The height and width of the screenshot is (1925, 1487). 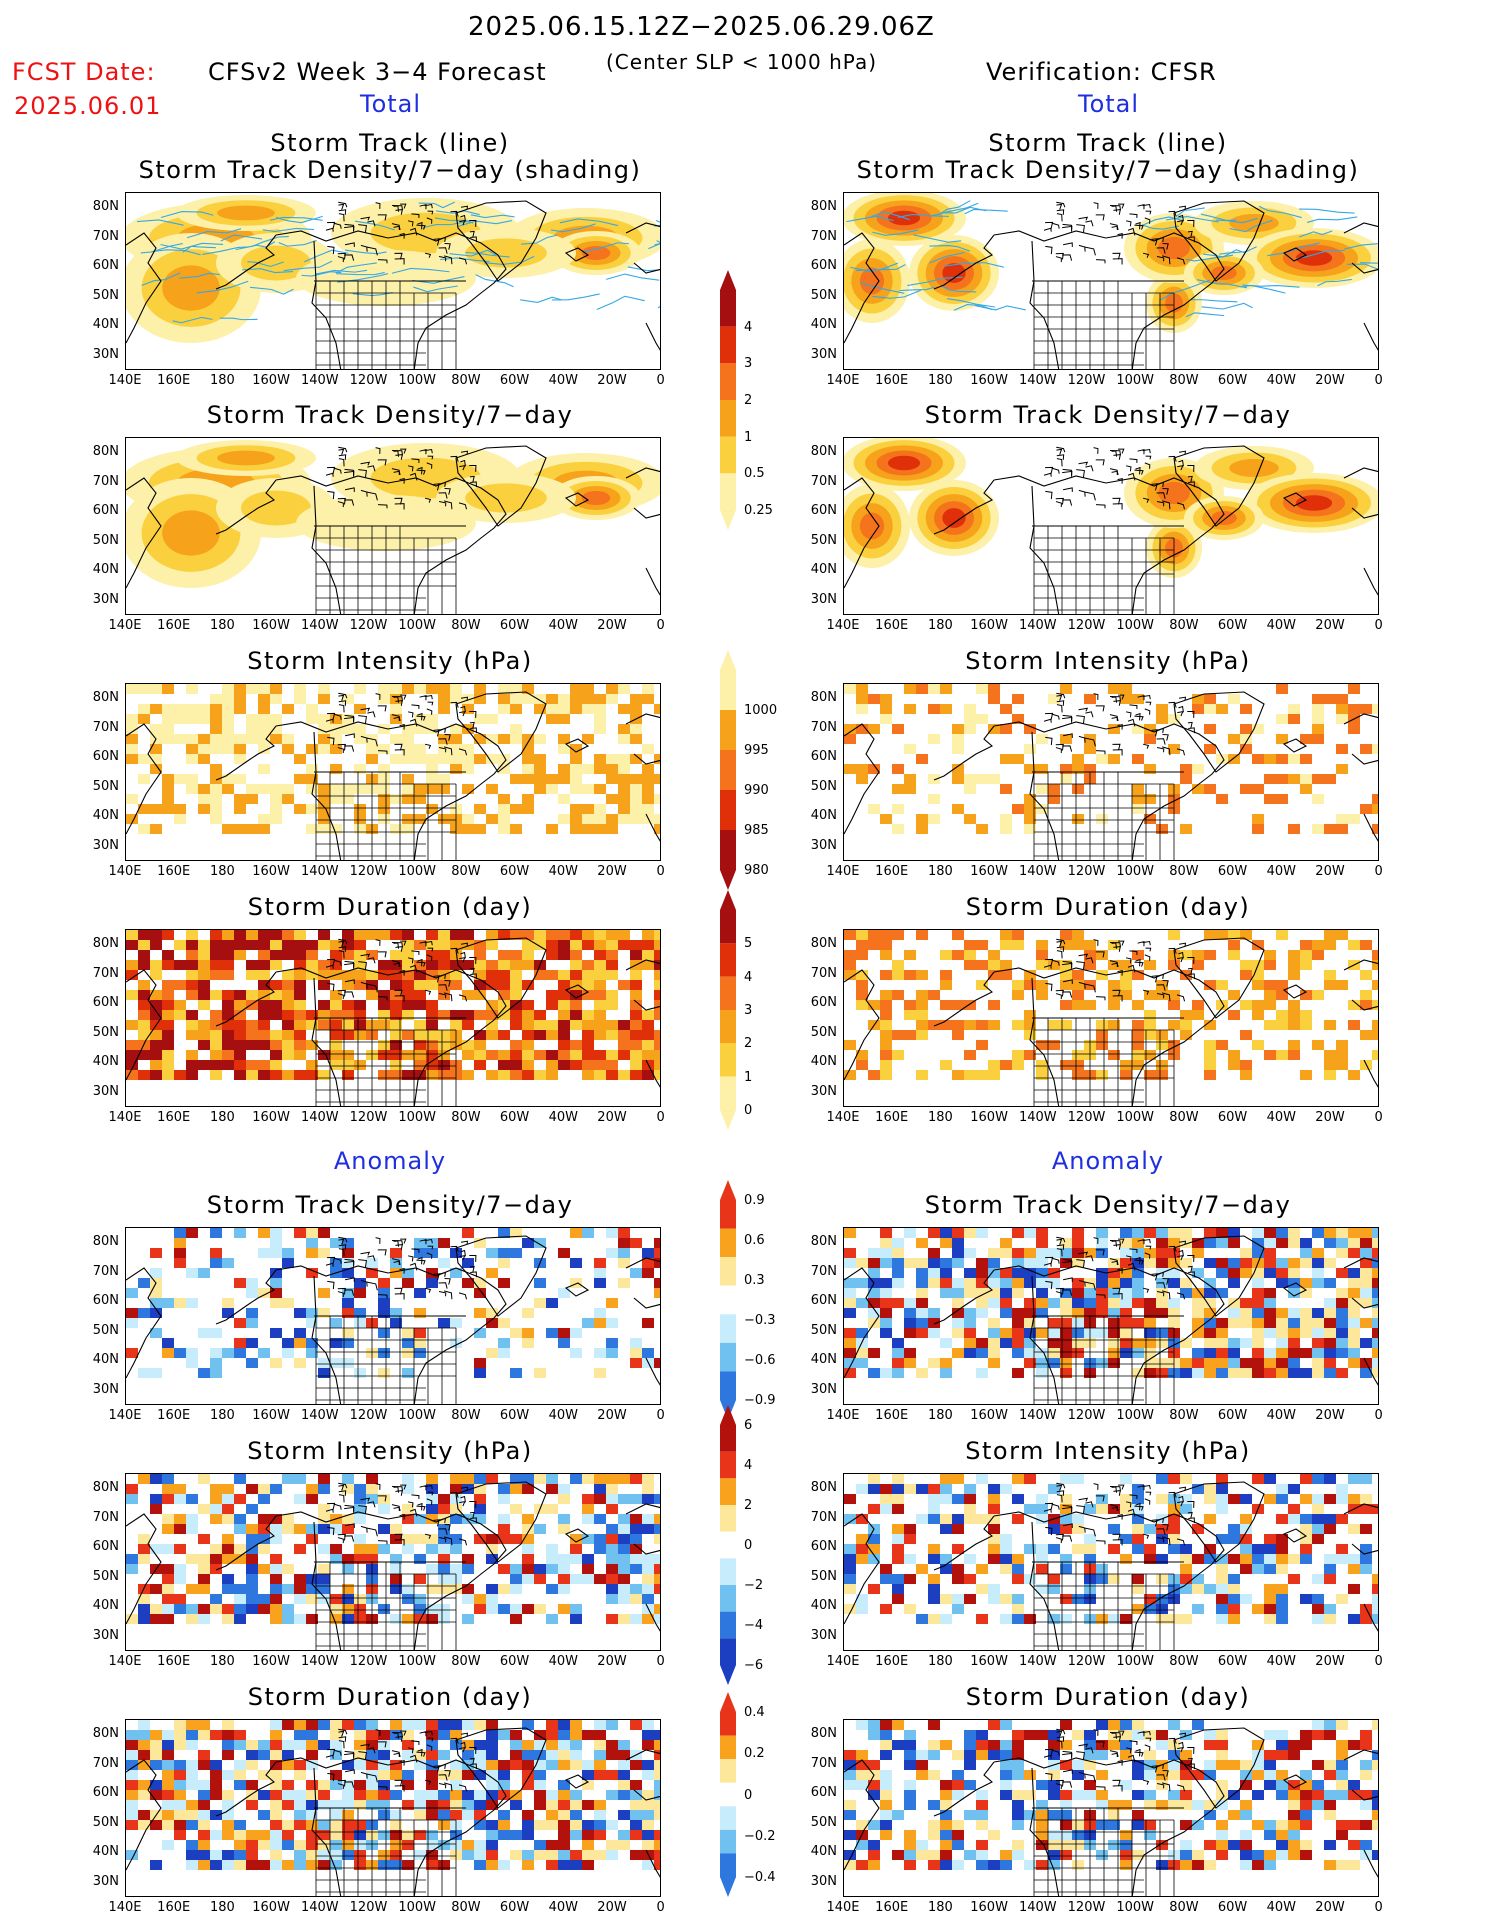 What do you see at coordinates (1135, 1415) in the screenshot?
I see `right-map-4-lon-label: 100W` at bounding box center [1135, 1415].